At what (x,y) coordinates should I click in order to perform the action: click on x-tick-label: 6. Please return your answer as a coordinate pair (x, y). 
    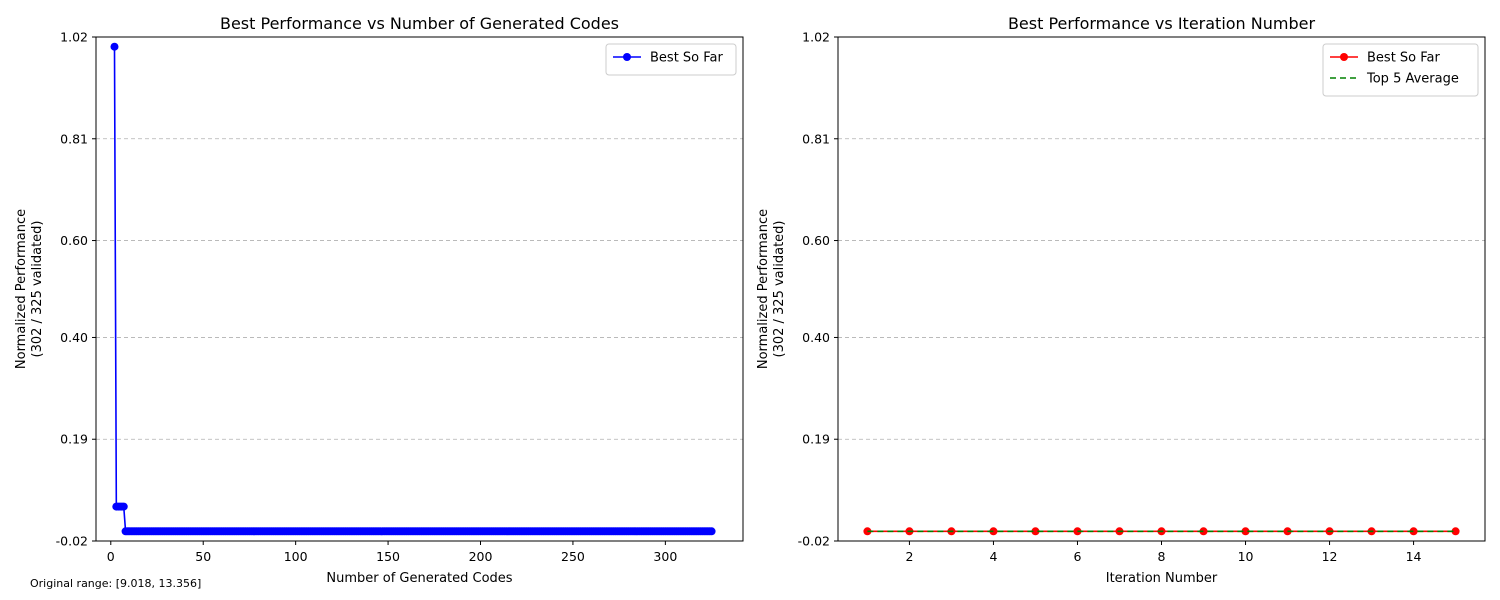
    Looking at the image, I should click on (1077, 556).